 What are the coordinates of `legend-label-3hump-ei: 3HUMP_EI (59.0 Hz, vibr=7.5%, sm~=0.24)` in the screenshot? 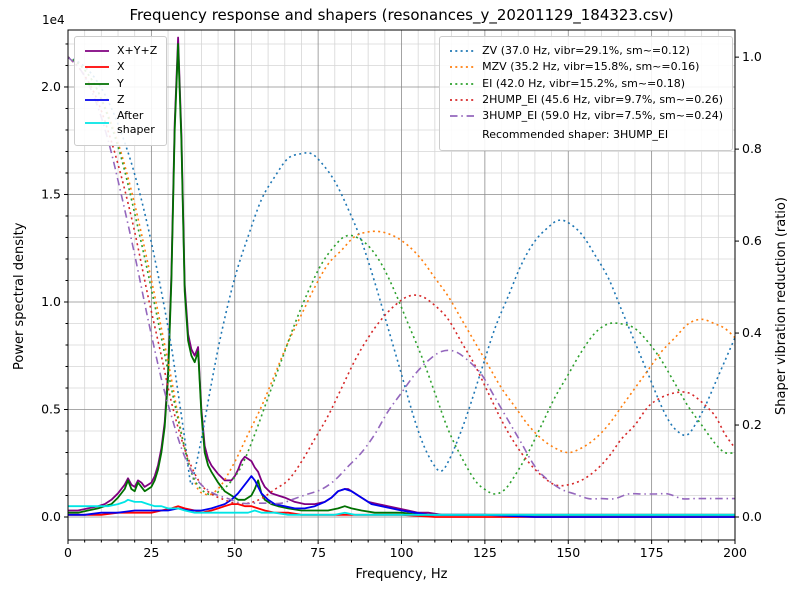 It's located at (602, 116).